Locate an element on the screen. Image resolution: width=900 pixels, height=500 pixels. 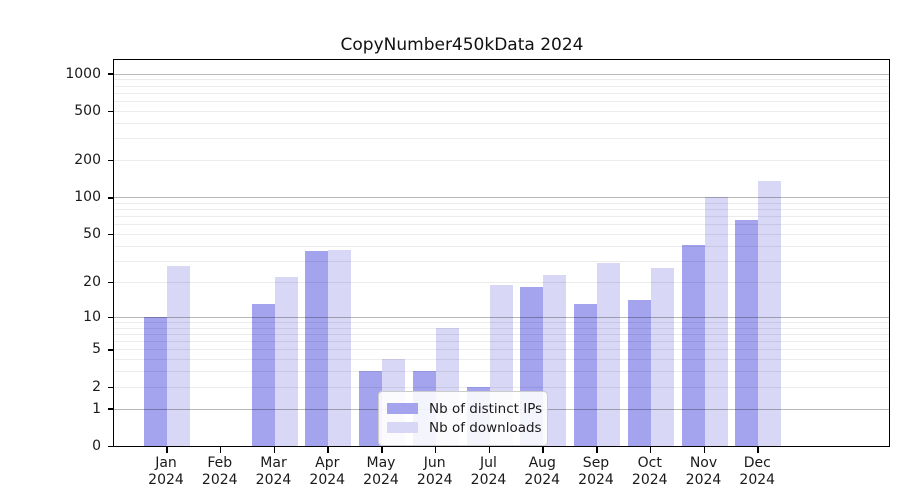
legend-item-downloads: Nb of downloads is located at coordinates (464, 427).